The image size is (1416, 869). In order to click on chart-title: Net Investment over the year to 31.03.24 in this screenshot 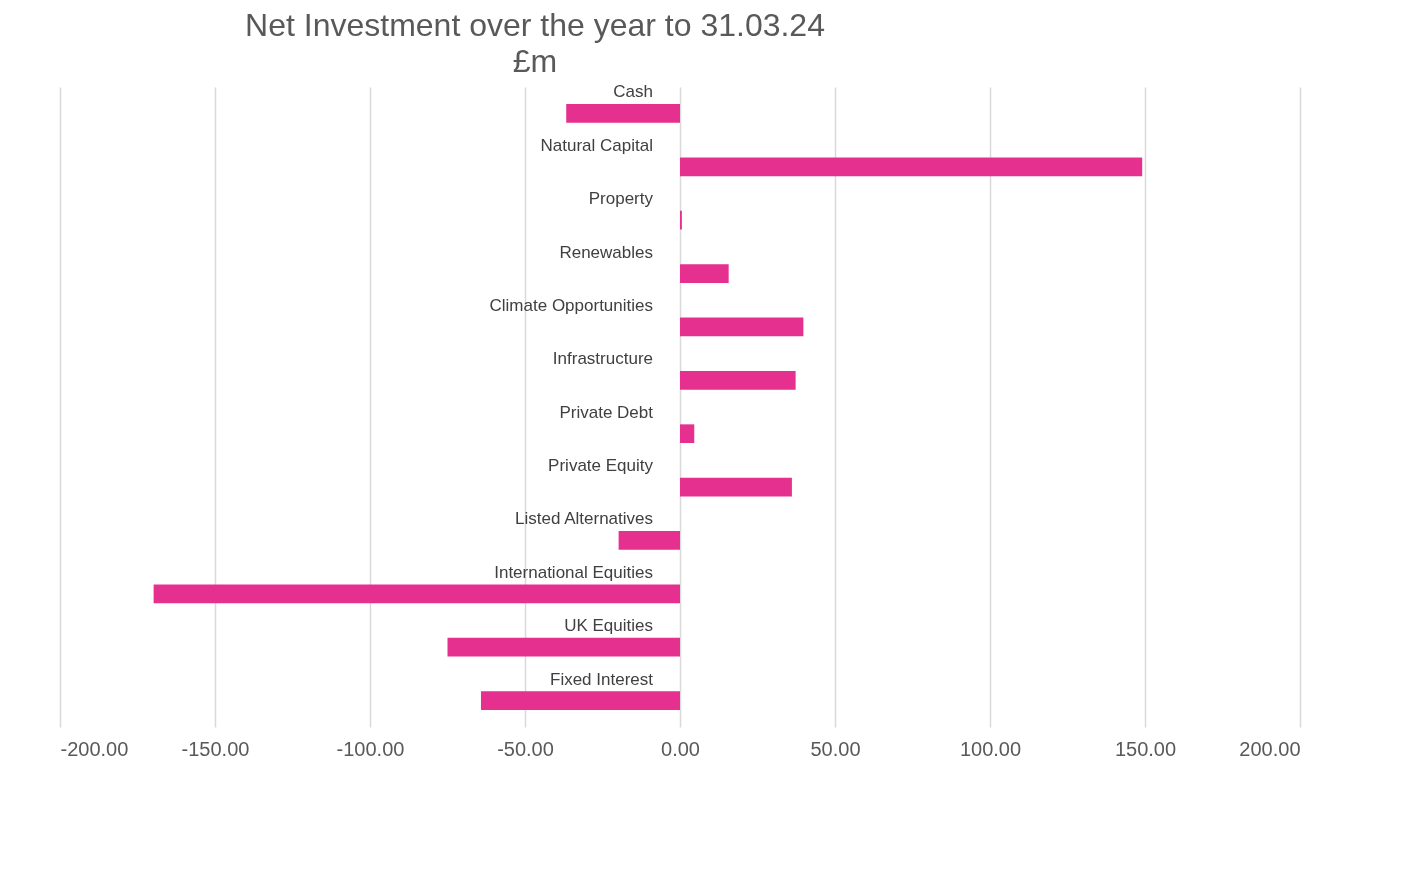, I will do `click(535, 25)`.